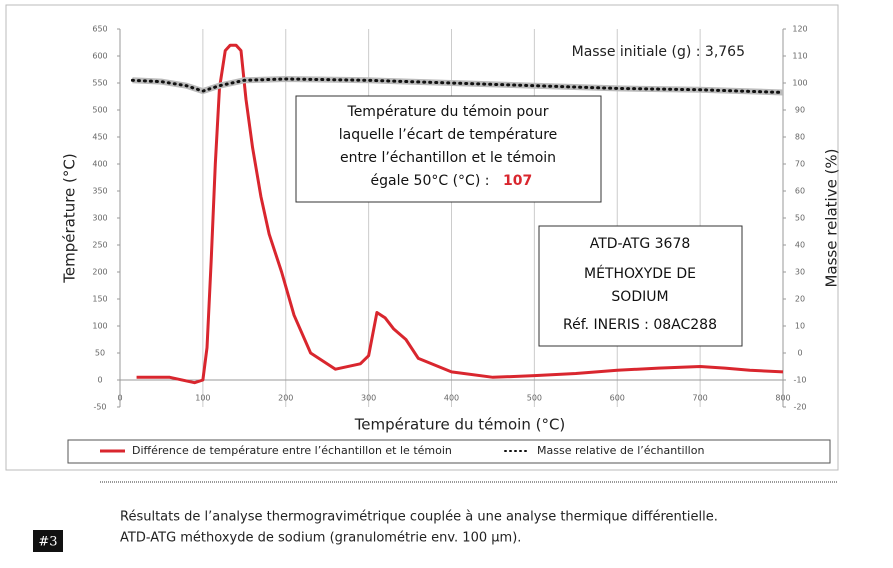 This screenshot has height=568, width=893. What do you see at coordinates (799, 56) in the screenshot?
I see `y2-tick-label: 110` at bounding box center [799, 56].